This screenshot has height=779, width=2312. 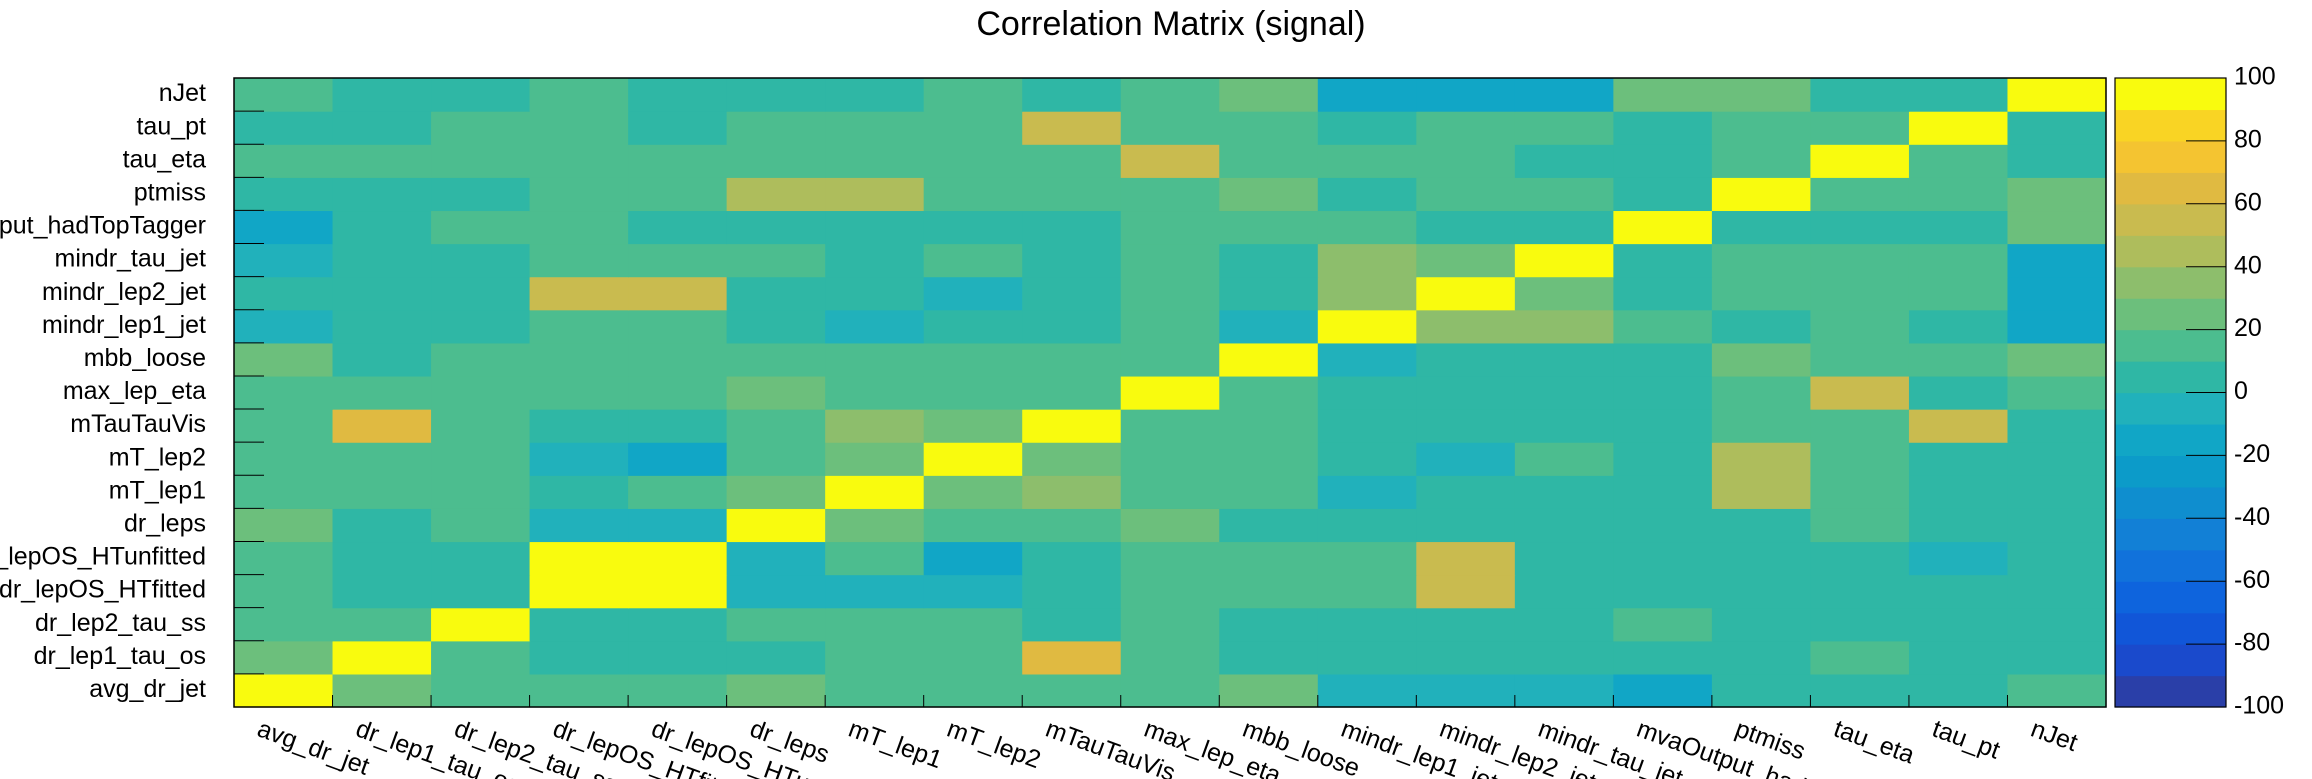 What do you see at coordinates (138, 424) in the screenshot?
I see `y-tick-label: mTauTauVis` at bounding box center [138, 424].